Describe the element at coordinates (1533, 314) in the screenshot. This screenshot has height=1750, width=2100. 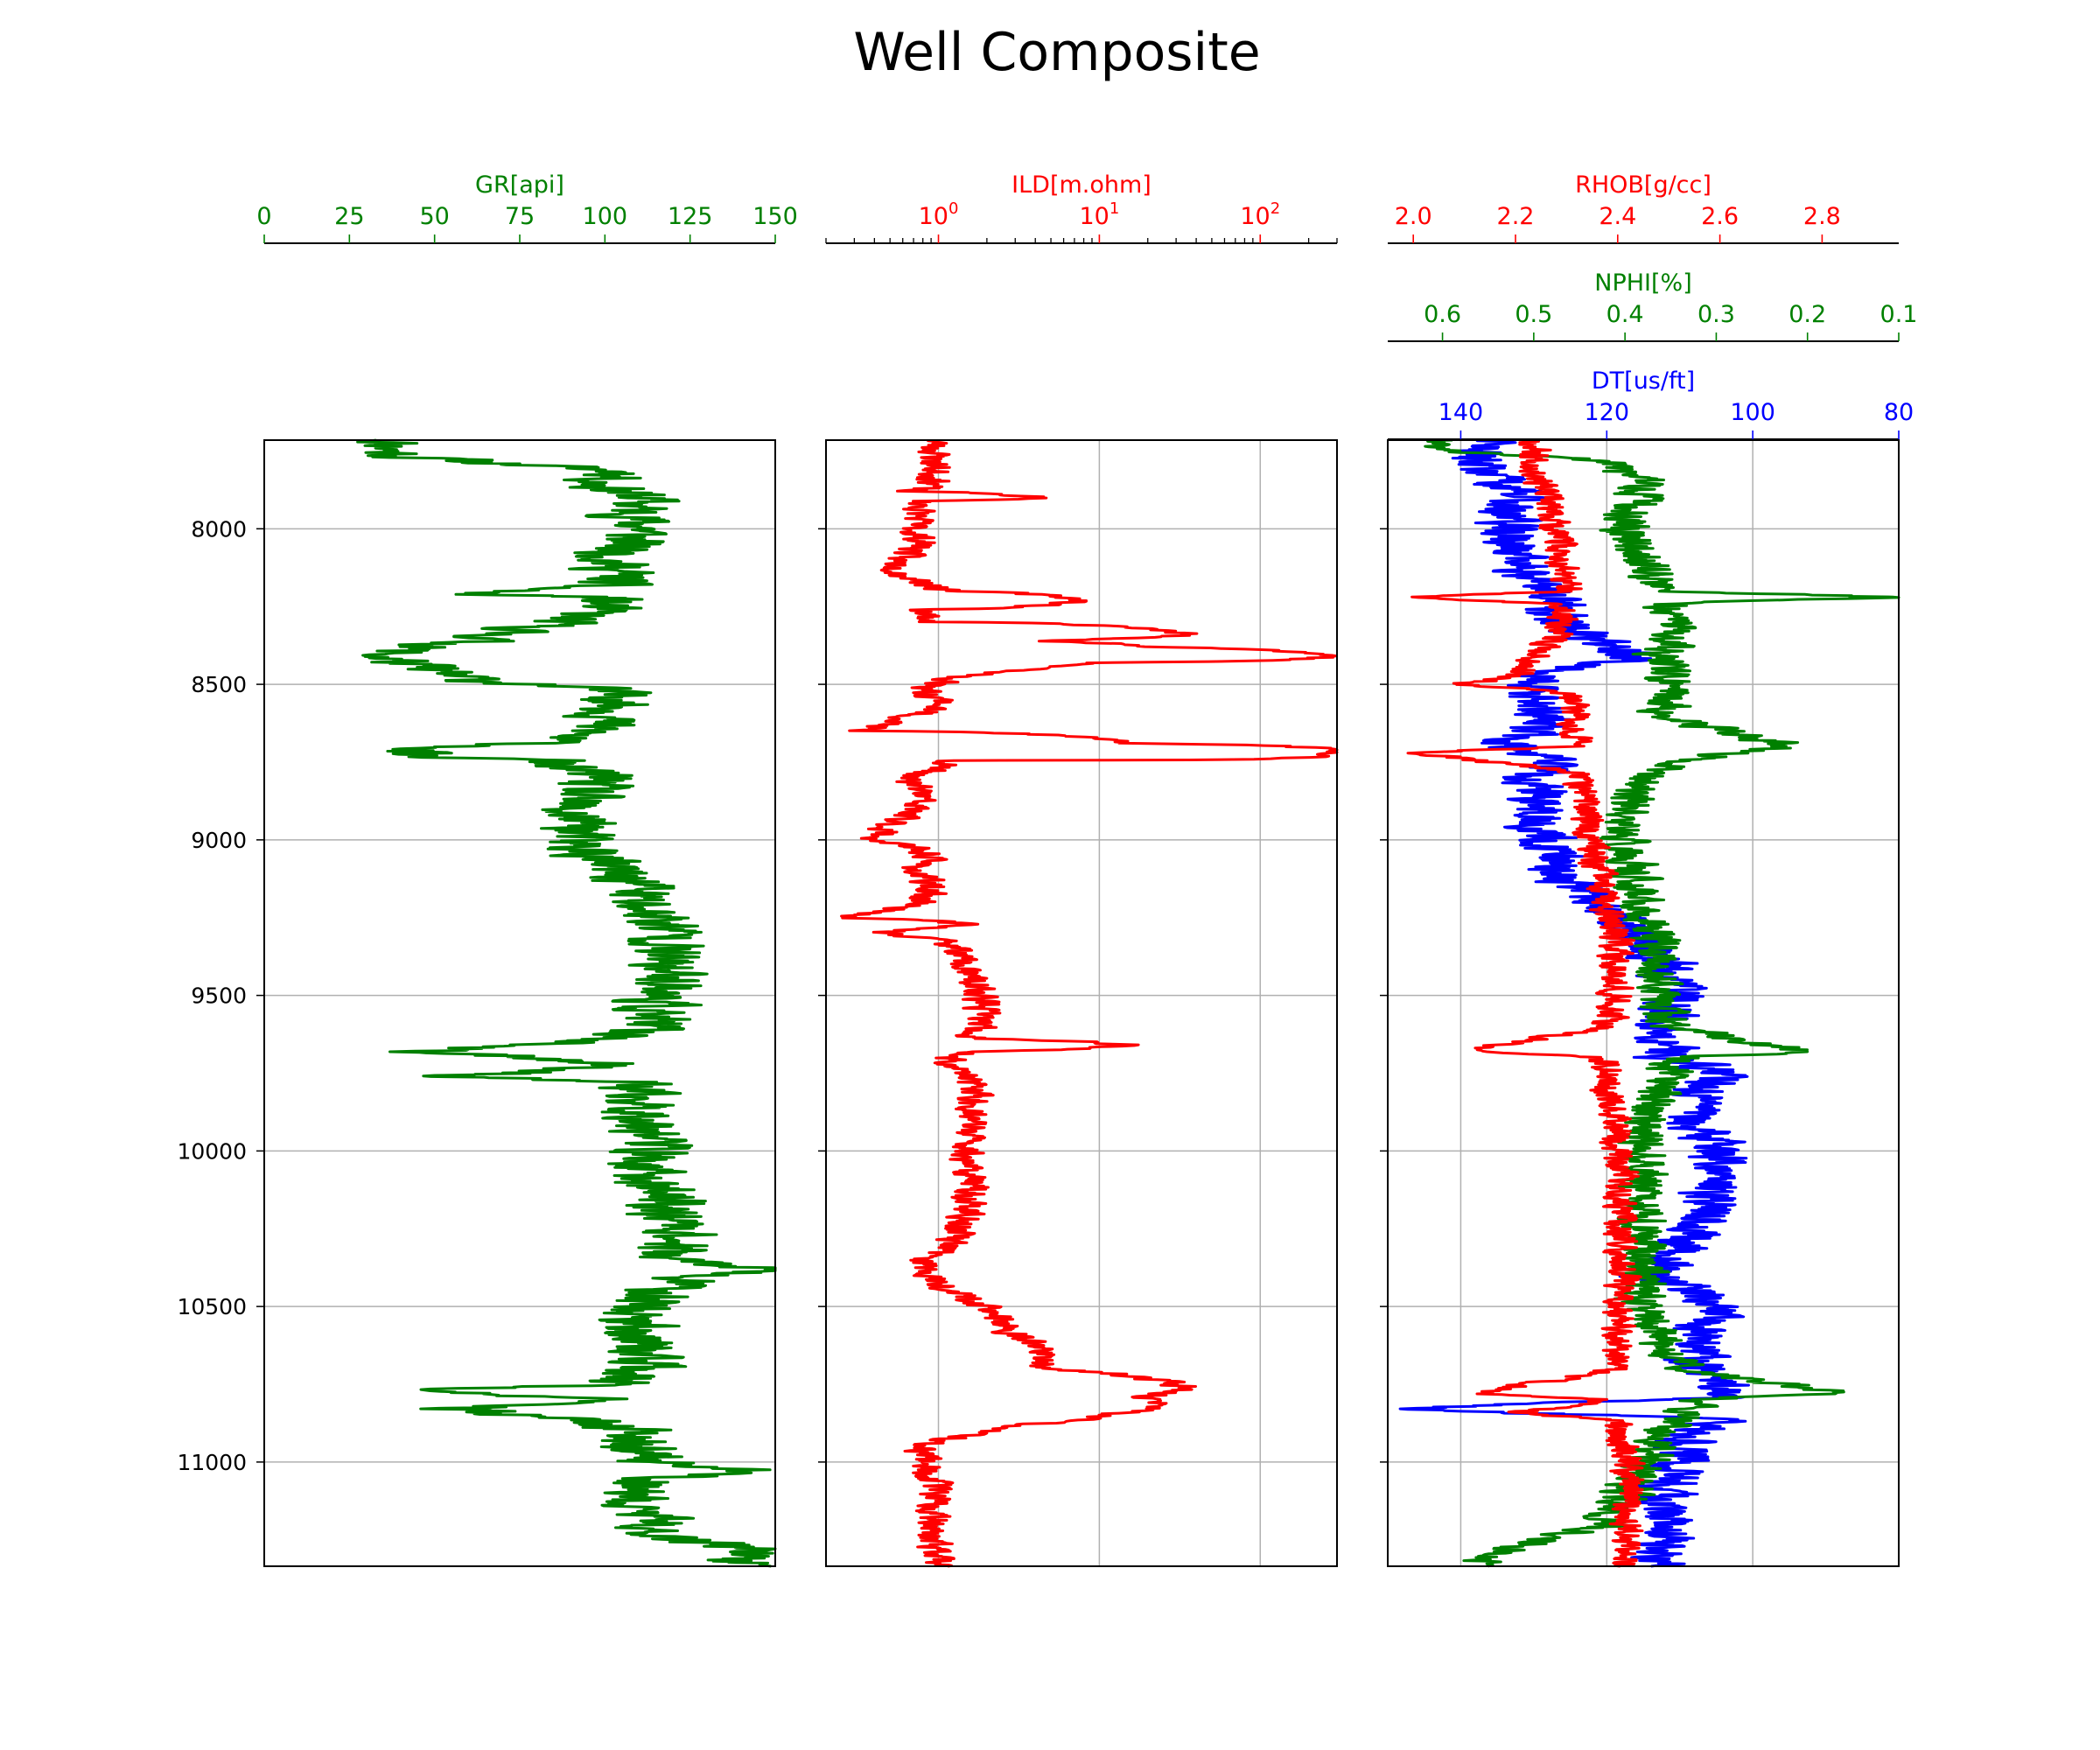
I see `scale-tick-label: 0.5` at that location.